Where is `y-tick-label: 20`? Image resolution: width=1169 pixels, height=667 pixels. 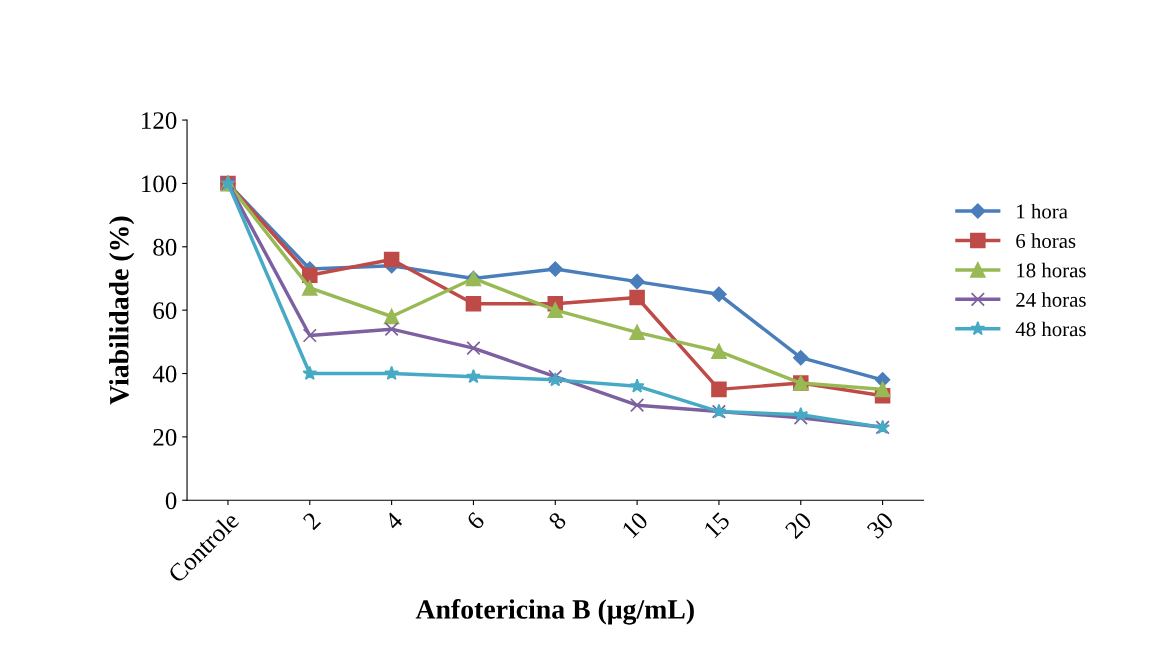
y-tick-label: 20 is located at coordinates (165, 437).